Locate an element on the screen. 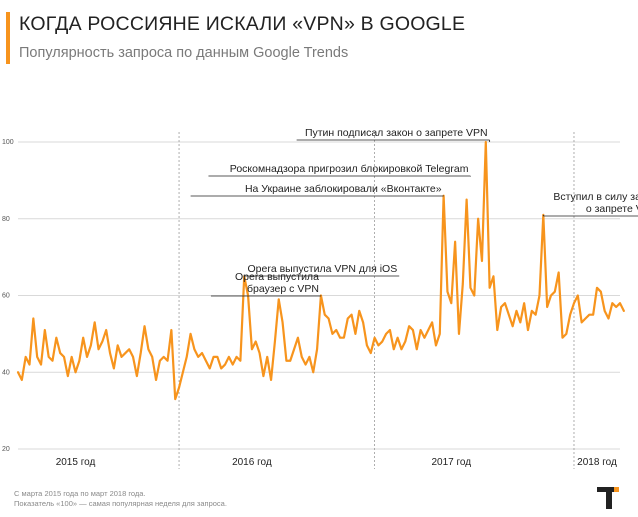  year-label-3: 2017 год is located at coordinates (451, 462).